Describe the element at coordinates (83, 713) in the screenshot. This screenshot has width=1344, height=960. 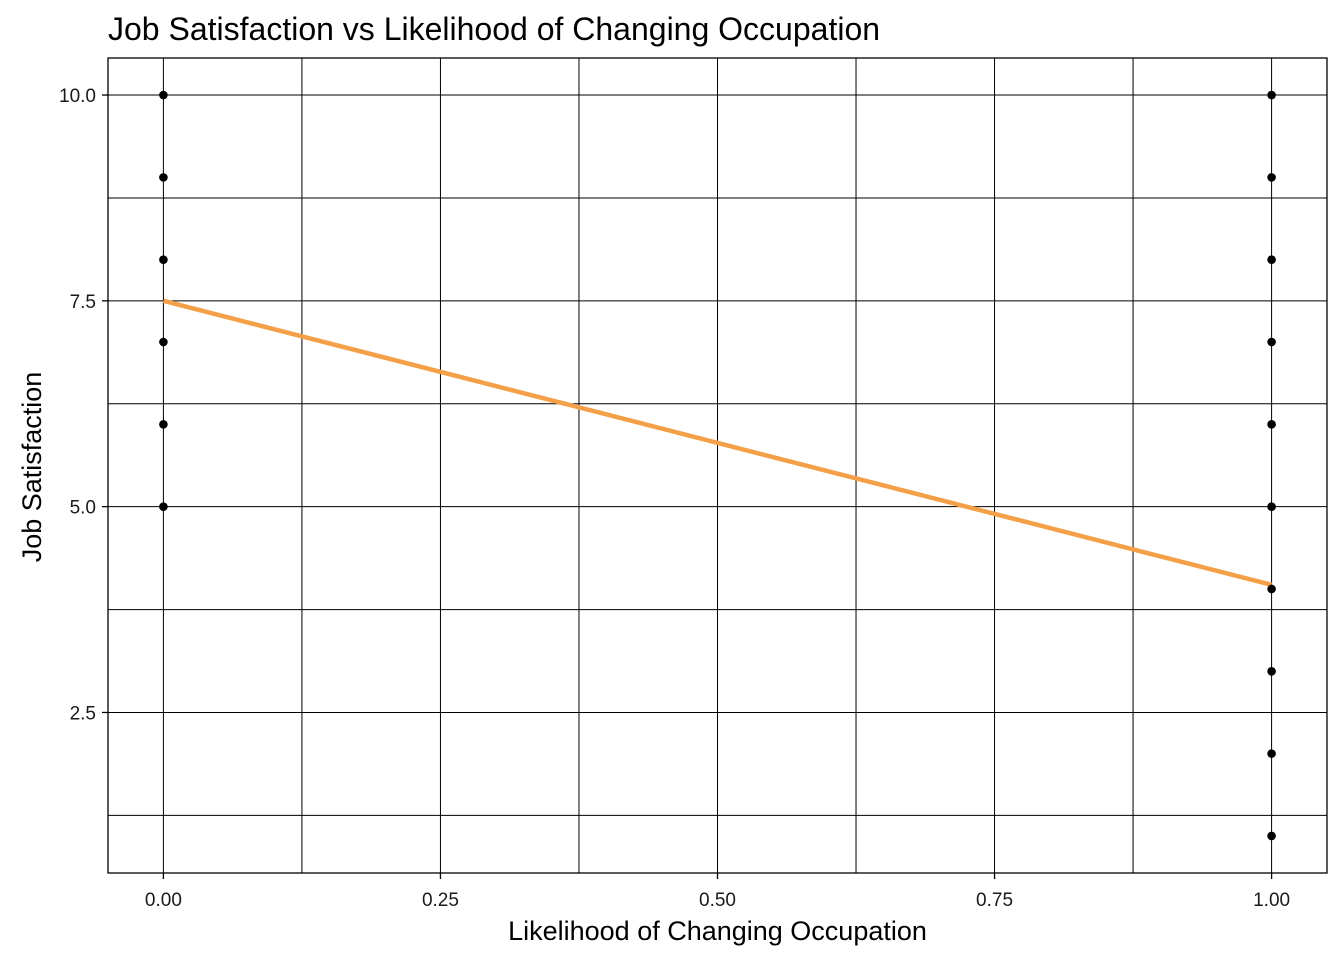
I see `y-tick-label: 2.5` at that location.